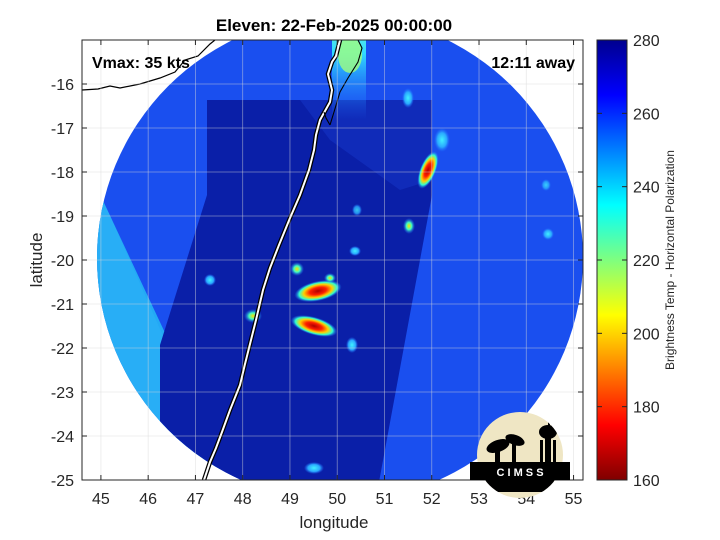 The height and width of the screenshot is (540, 720). What do you see at coordinates (290, 499) in the screenshot?
I see `x-tick-label: 49` at bounding box center [290, 499].